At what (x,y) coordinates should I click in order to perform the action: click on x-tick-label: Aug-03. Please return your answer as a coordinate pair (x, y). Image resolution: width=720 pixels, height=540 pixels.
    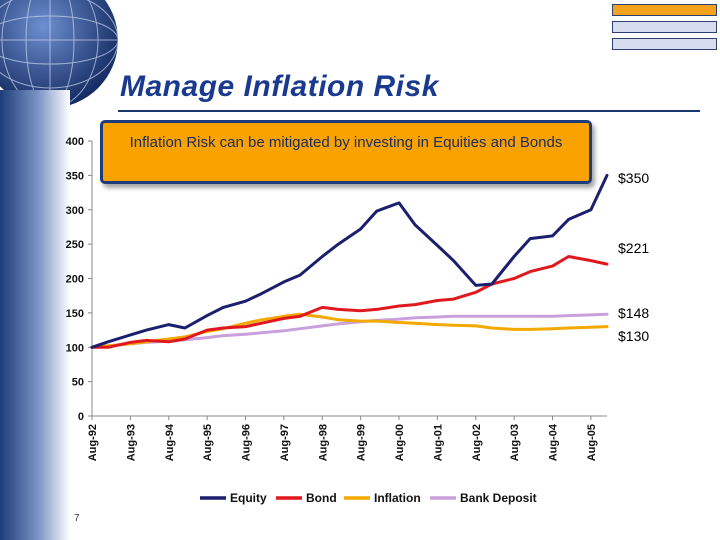
    Looking at the image, I should click on (515, 442).